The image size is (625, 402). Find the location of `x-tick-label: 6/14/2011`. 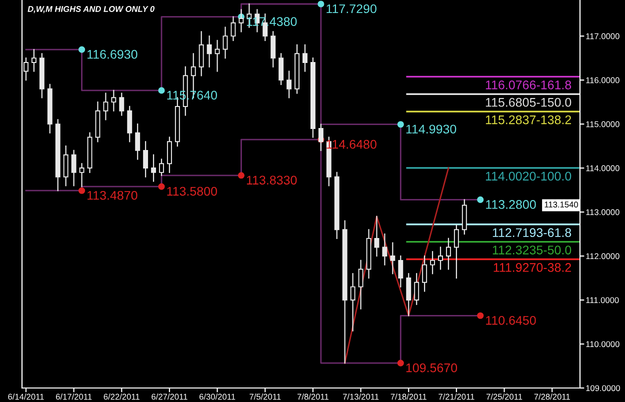

x-tick-label: 6/14/2011 is located at coordinates (26, 397).